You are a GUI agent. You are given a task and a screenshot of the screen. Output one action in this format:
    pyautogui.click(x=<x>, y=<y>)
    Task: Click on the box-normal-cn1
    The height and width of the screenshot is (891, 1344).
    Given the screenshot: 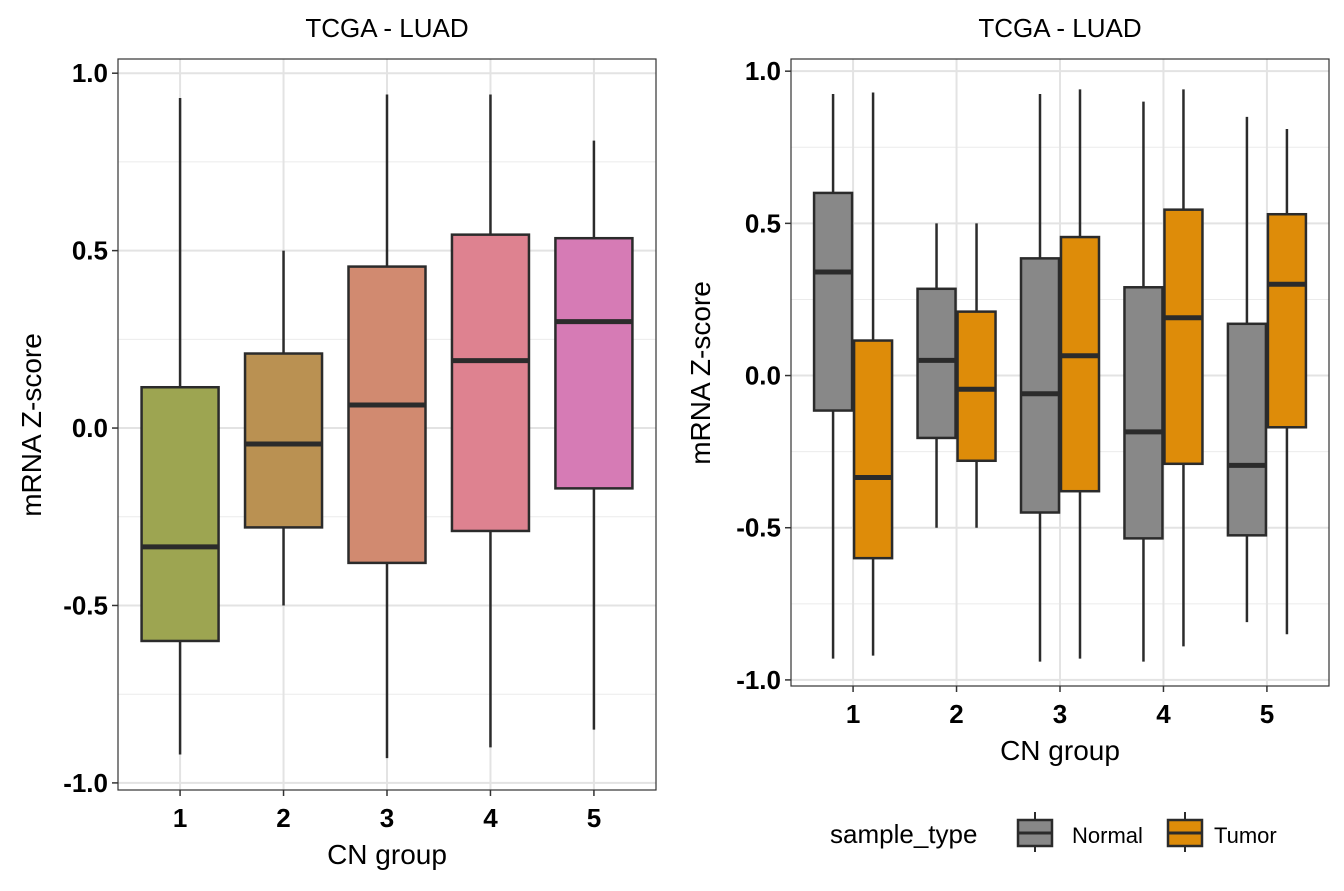 What is the action you would take?
    pyautogui.click(x=833, y=376)
    